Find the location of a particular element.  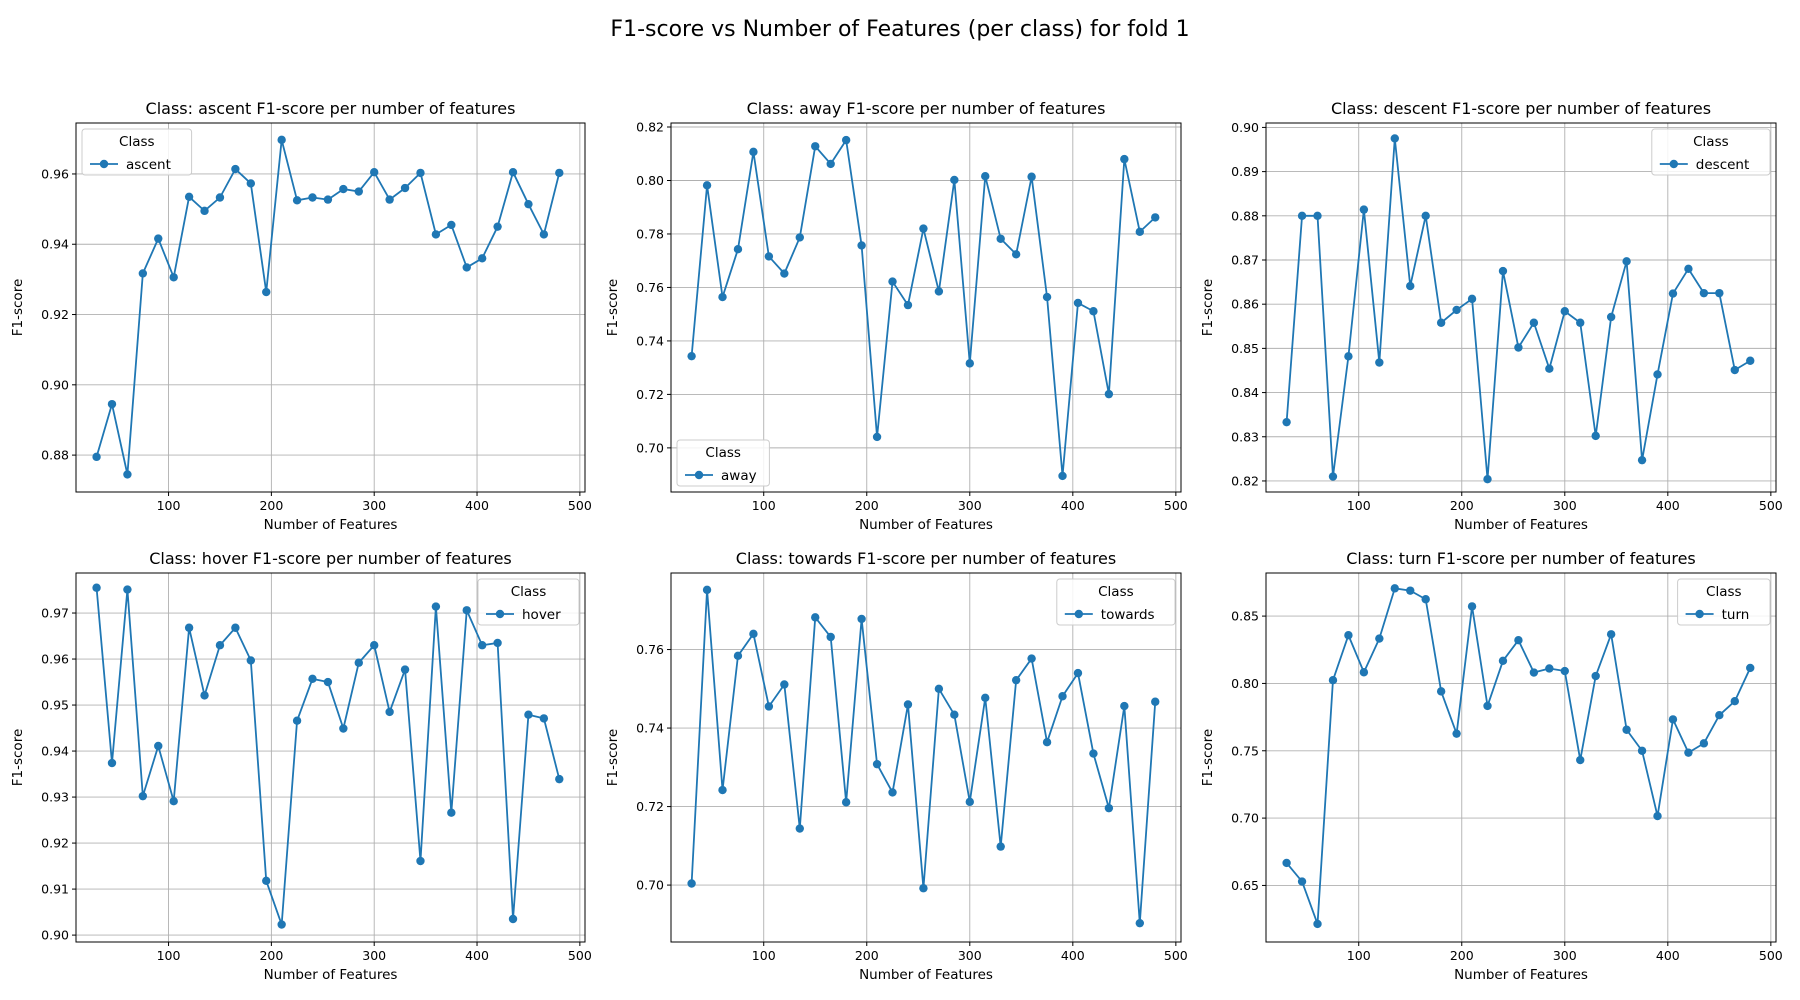

x-tick-label: 400 is located at coordinates (1073, 505).